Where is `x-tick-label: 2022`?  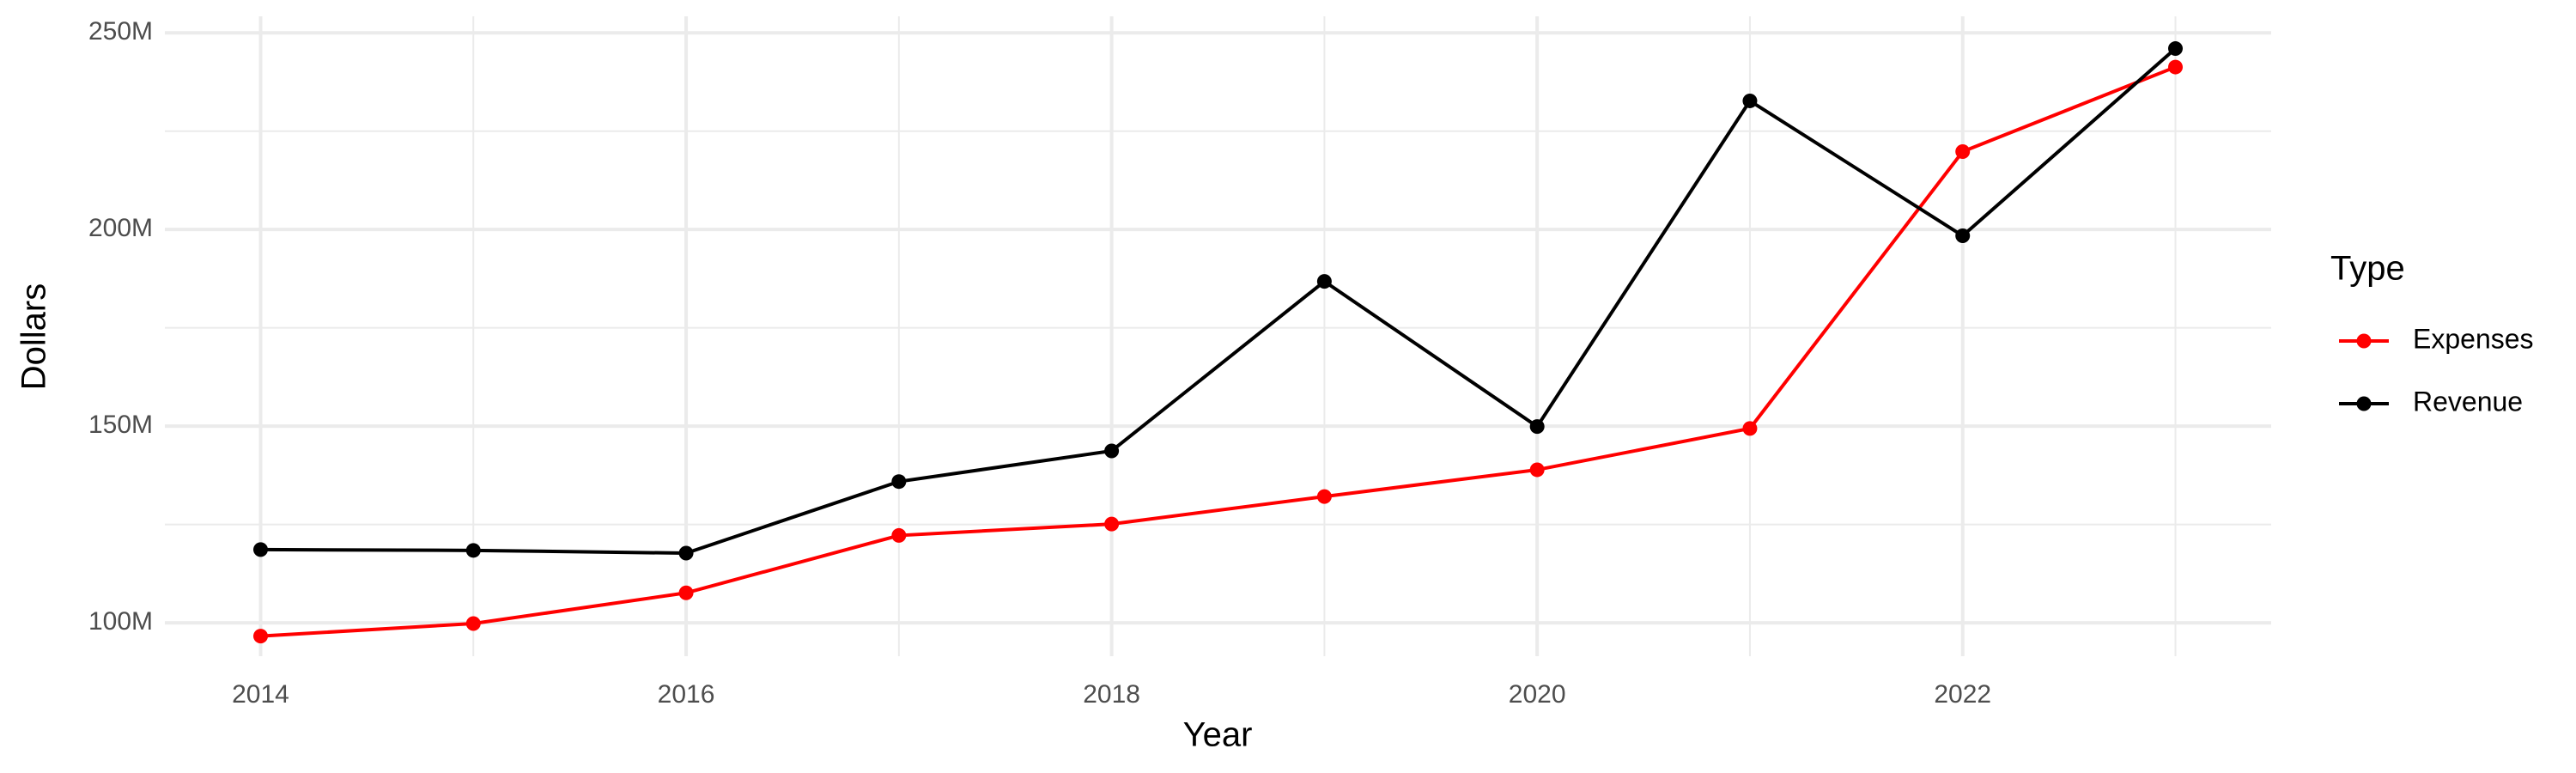
x-tick-label: 2022 is located at coordinates (1962, 694).